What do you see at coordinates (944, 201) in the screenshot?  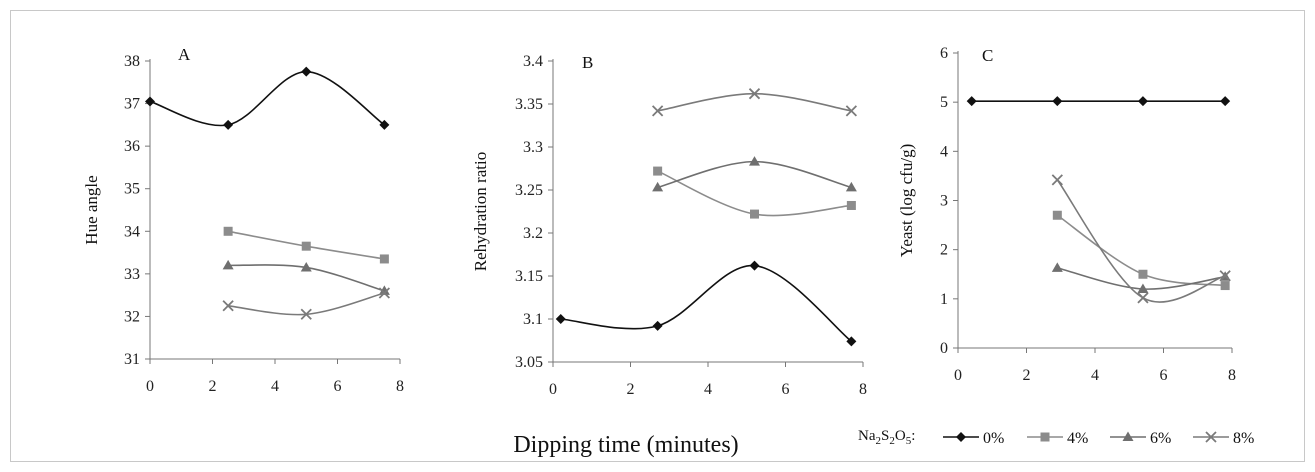 I see `y-tick-label: 3` at bounding box center [944, 201].